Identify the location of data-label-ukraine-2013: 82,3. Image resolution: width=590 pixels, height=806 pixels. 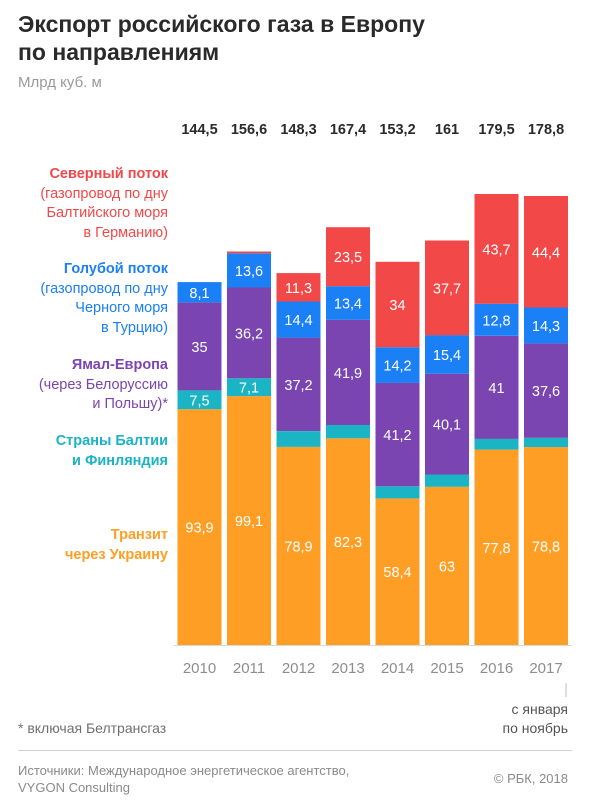
(348, 543).